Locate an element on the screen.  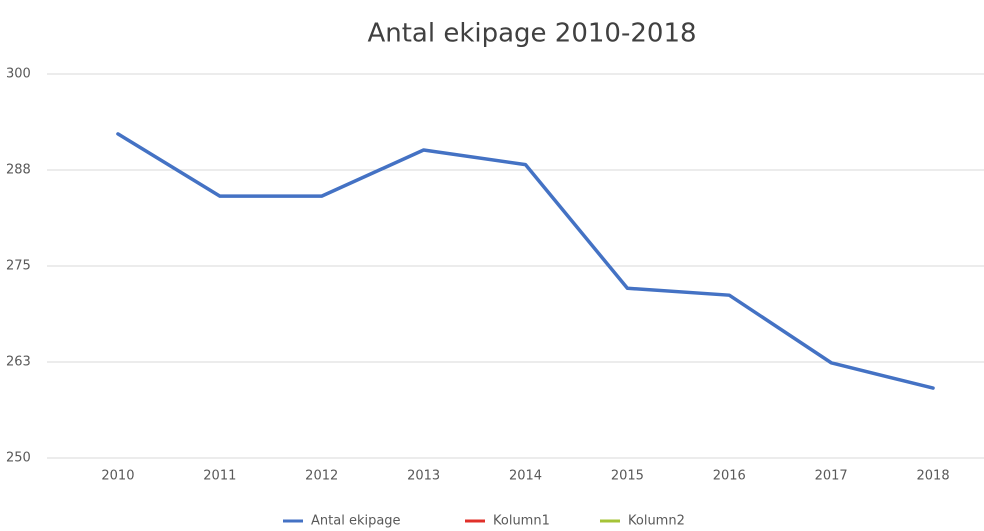
chart-title: Antal ekipage 2010-2018 is located at coordinates (531, 34).